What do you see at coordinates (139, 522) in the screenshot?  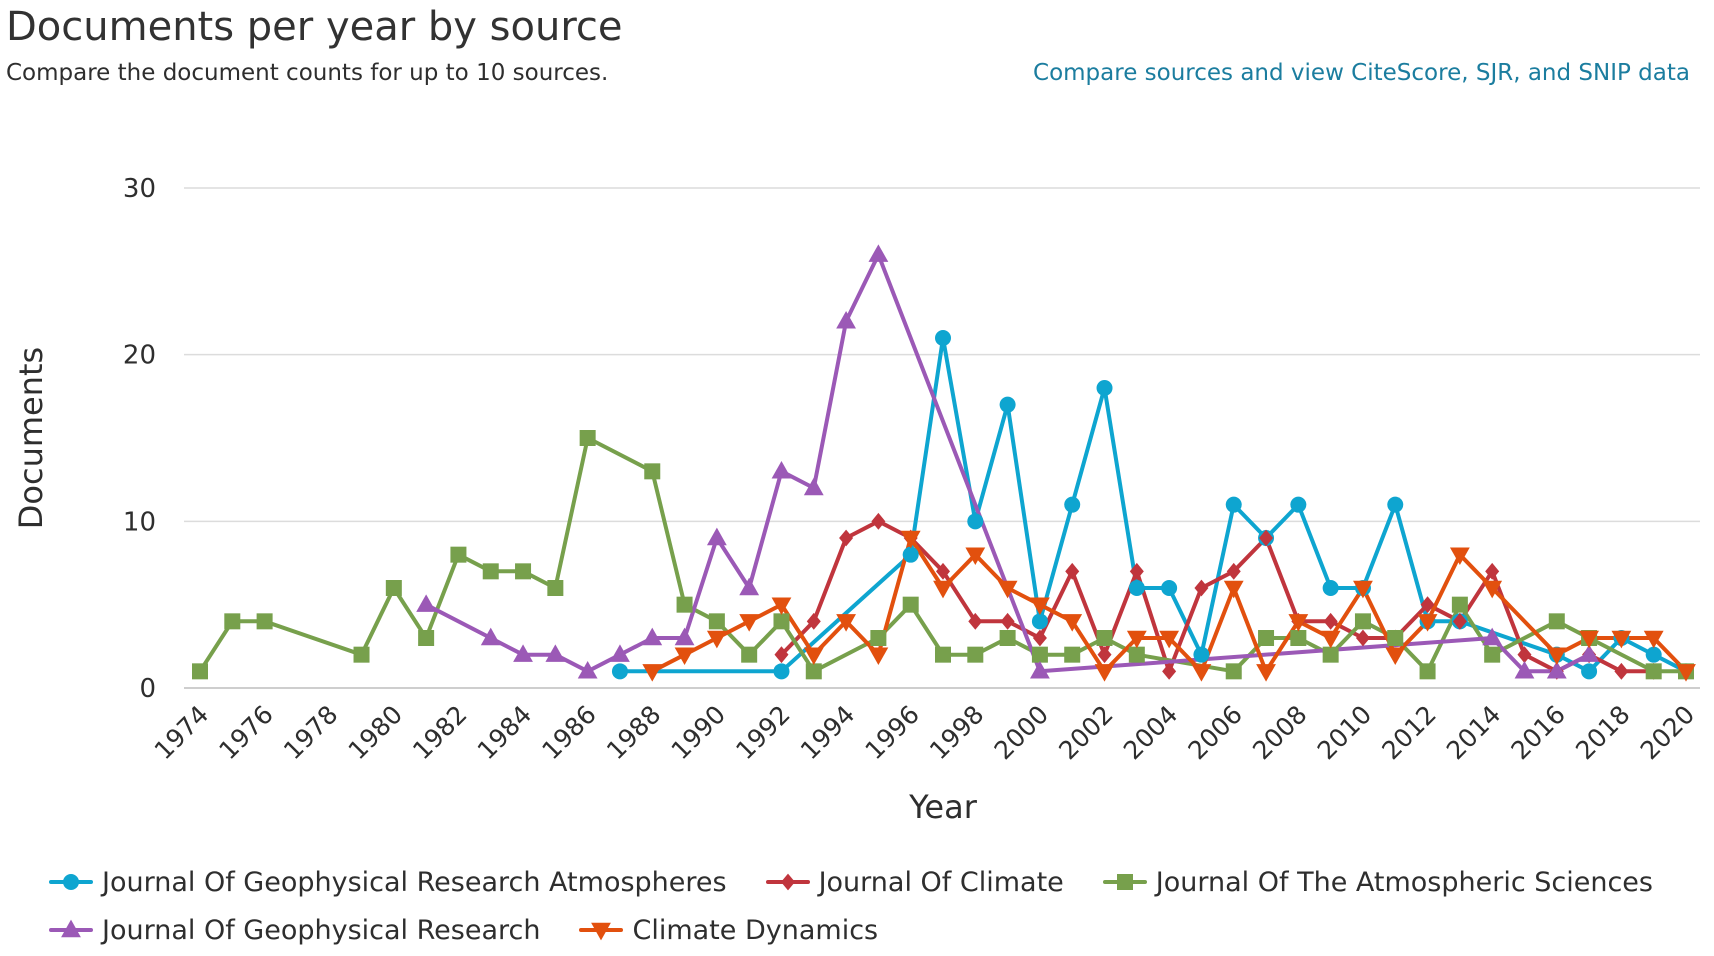 I see `y-tick-label: 10` at bounding box center [139, 522].